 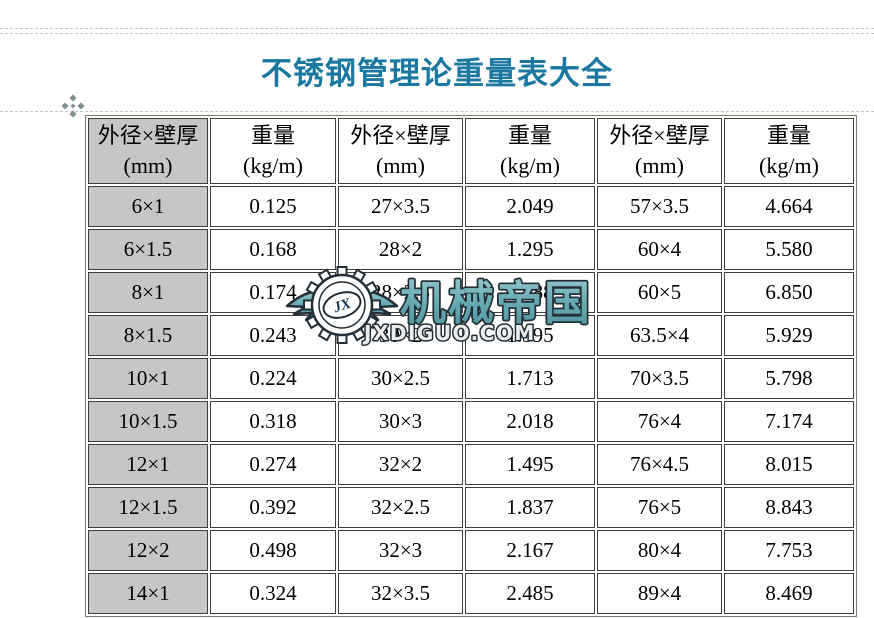 I want to click on size-header-1: 外径×壁厚 (mm), so click(x=148, y=151).